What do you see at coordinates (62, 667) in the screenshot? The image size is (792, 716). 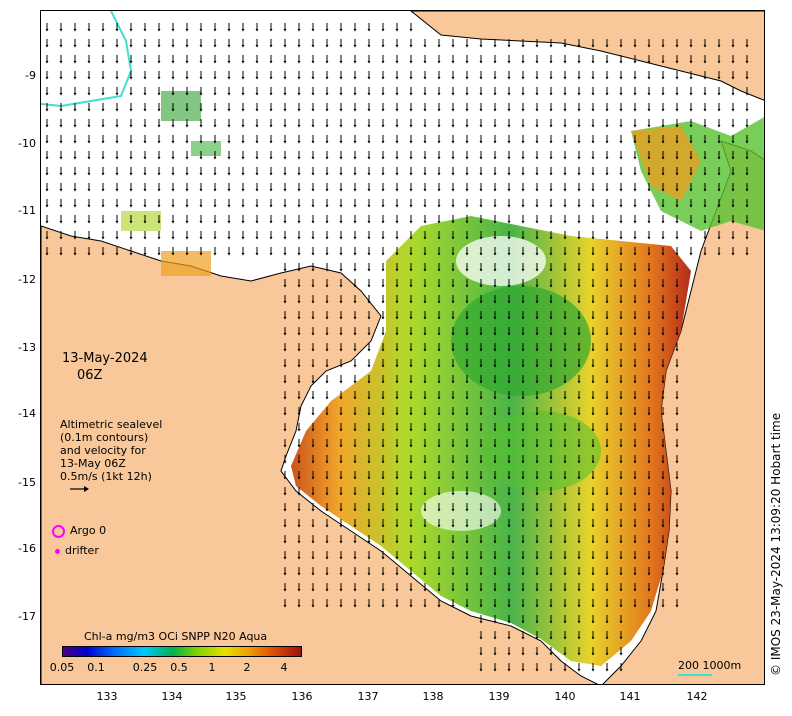 I see `colorbar-tick: 0.05` at bounding box center [62, 667].